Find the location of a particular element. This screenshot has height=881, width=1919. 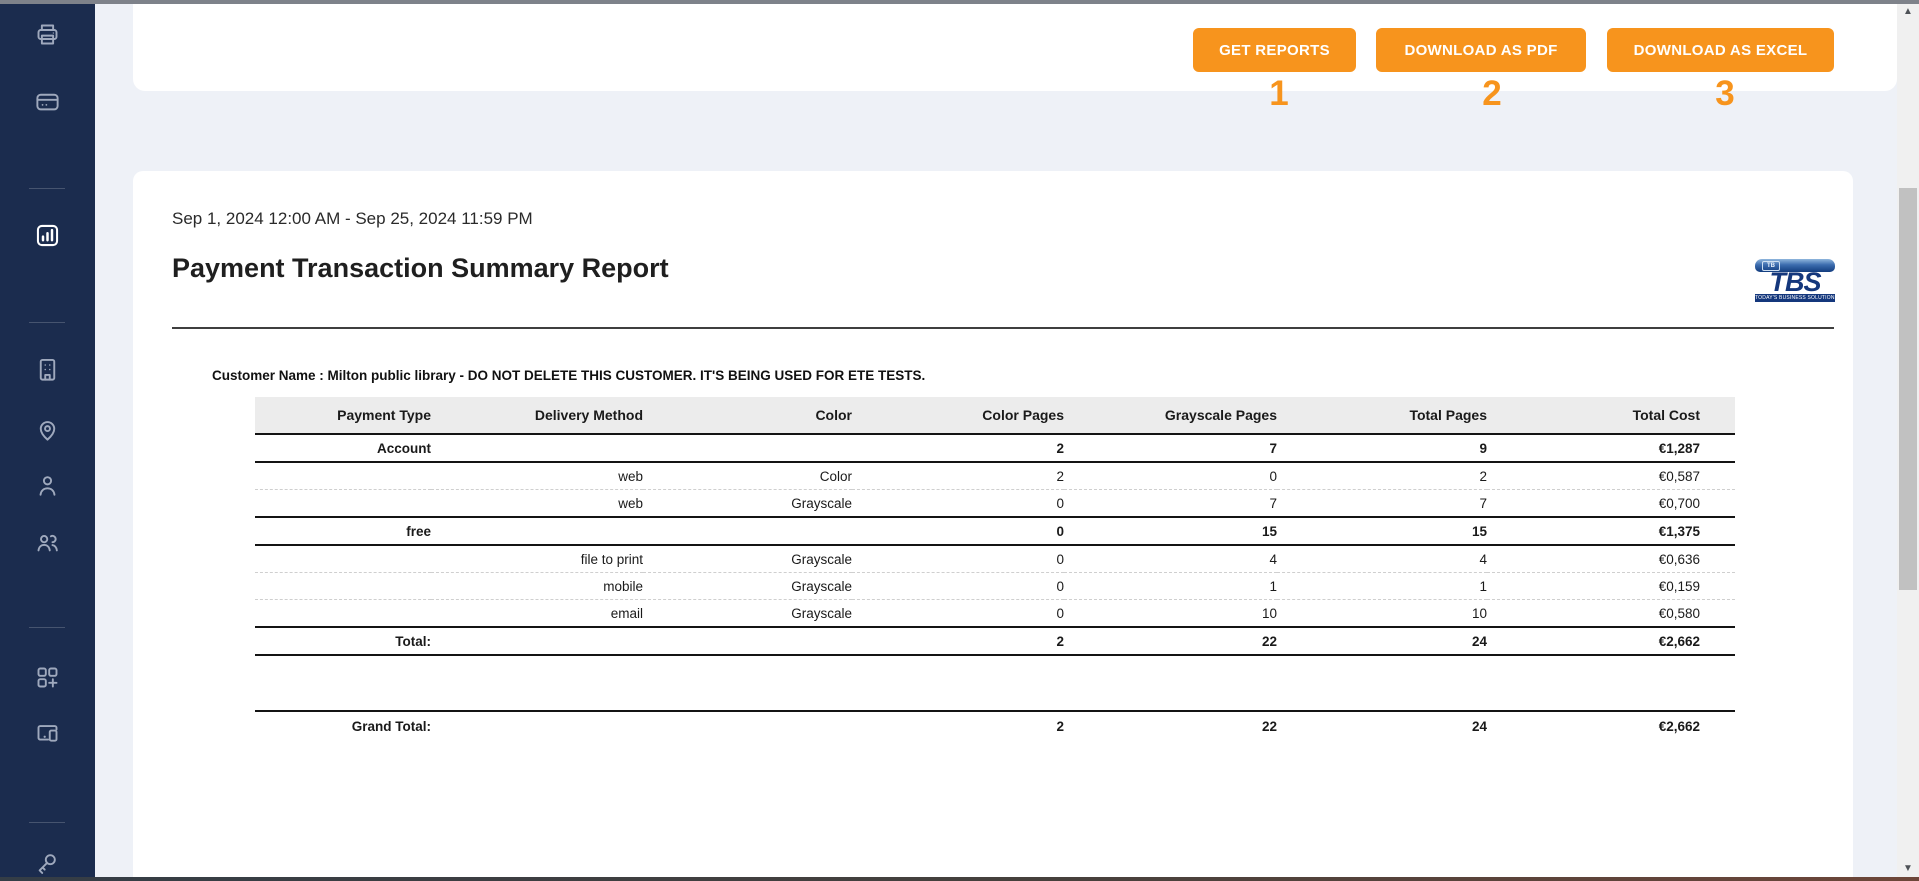

tbs-logo-subtext: TODAY'S BUSINESS SOLUTIONS, INC. is located at coordinates (1795, 298).